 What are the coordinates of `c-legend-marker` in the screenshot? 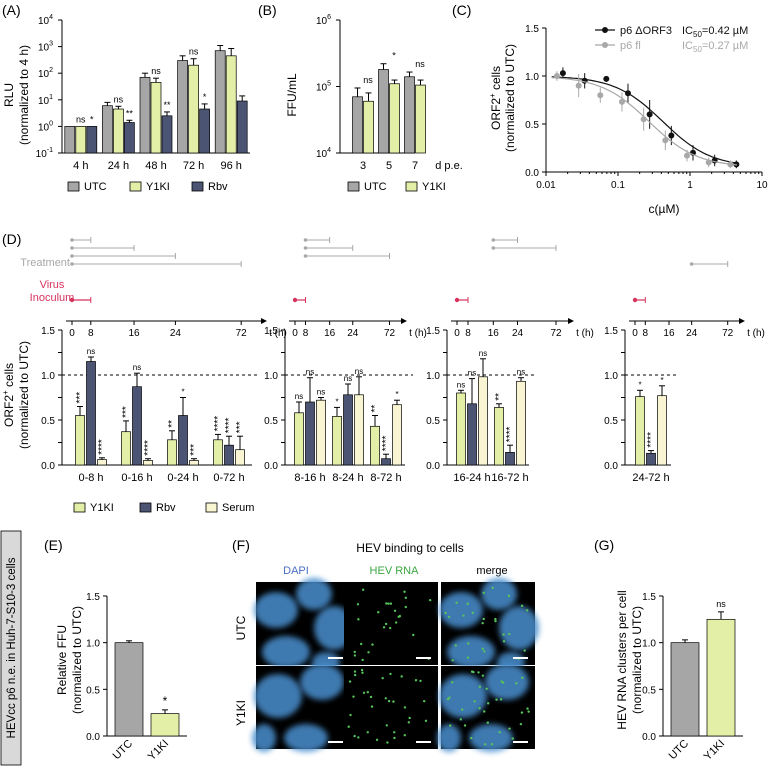 It's located at (605, 30).